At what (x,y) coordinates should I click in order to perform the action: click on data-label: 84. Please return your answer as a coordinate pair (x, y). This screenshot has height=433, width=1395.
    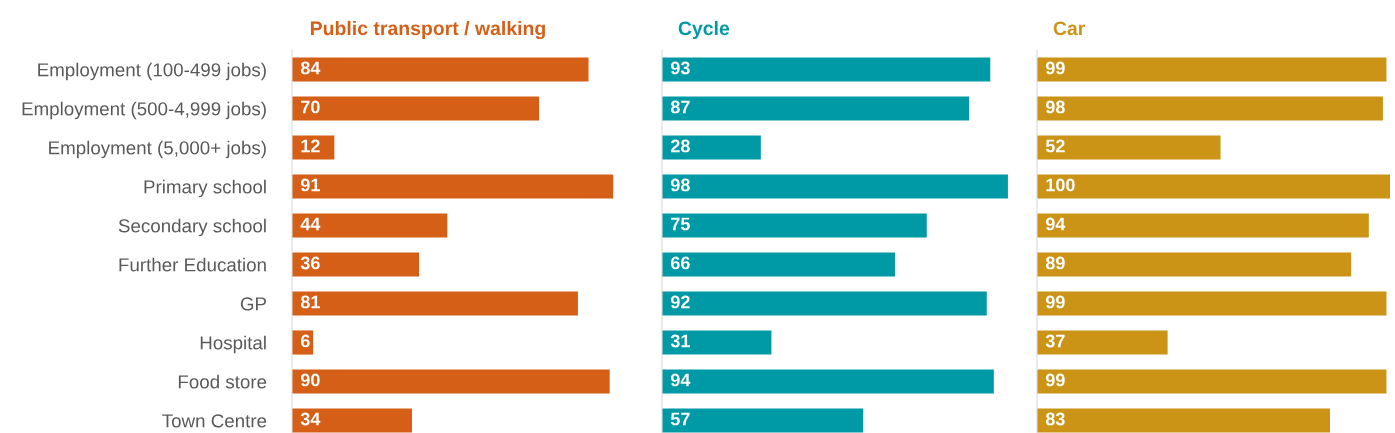
    Looking at the image, I should click on (310, 68).